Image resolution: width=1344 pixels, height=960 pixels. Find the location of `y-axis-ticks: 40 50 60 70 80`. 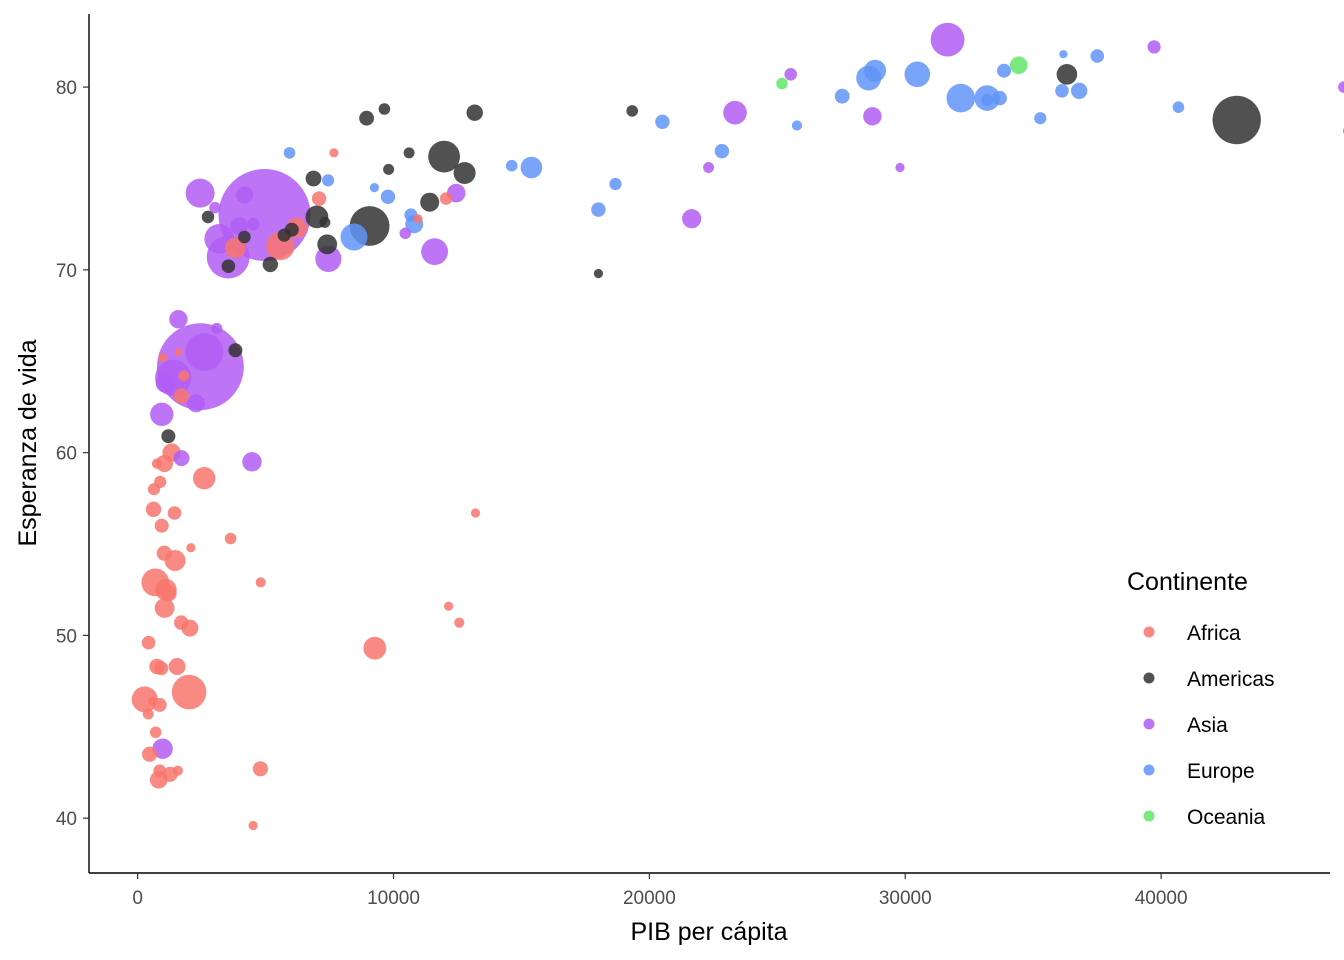

y-axis-ticks: 40 50 60 70 80 is located at coordinates (72, 454).